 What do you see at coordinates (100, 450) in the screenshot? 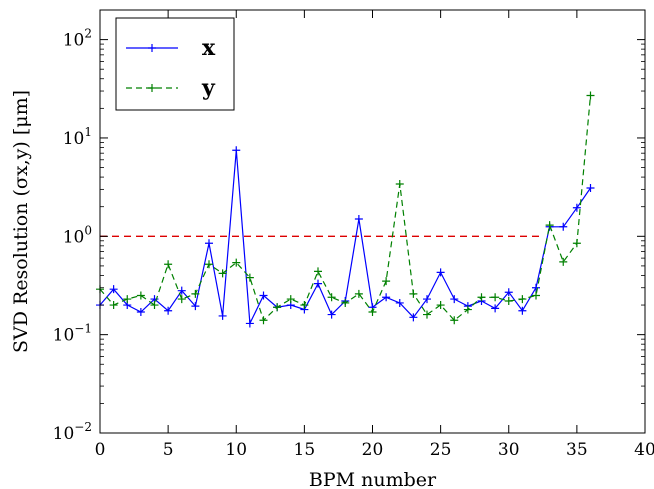
I see `x-tick-label: 0` at bounding box center [100, 450].